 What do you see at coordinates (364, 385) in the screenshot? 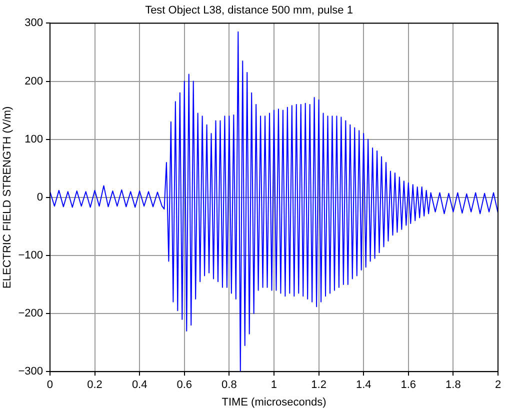
I see `x-tick-label: 1.4` at bounding box center [364, 385].